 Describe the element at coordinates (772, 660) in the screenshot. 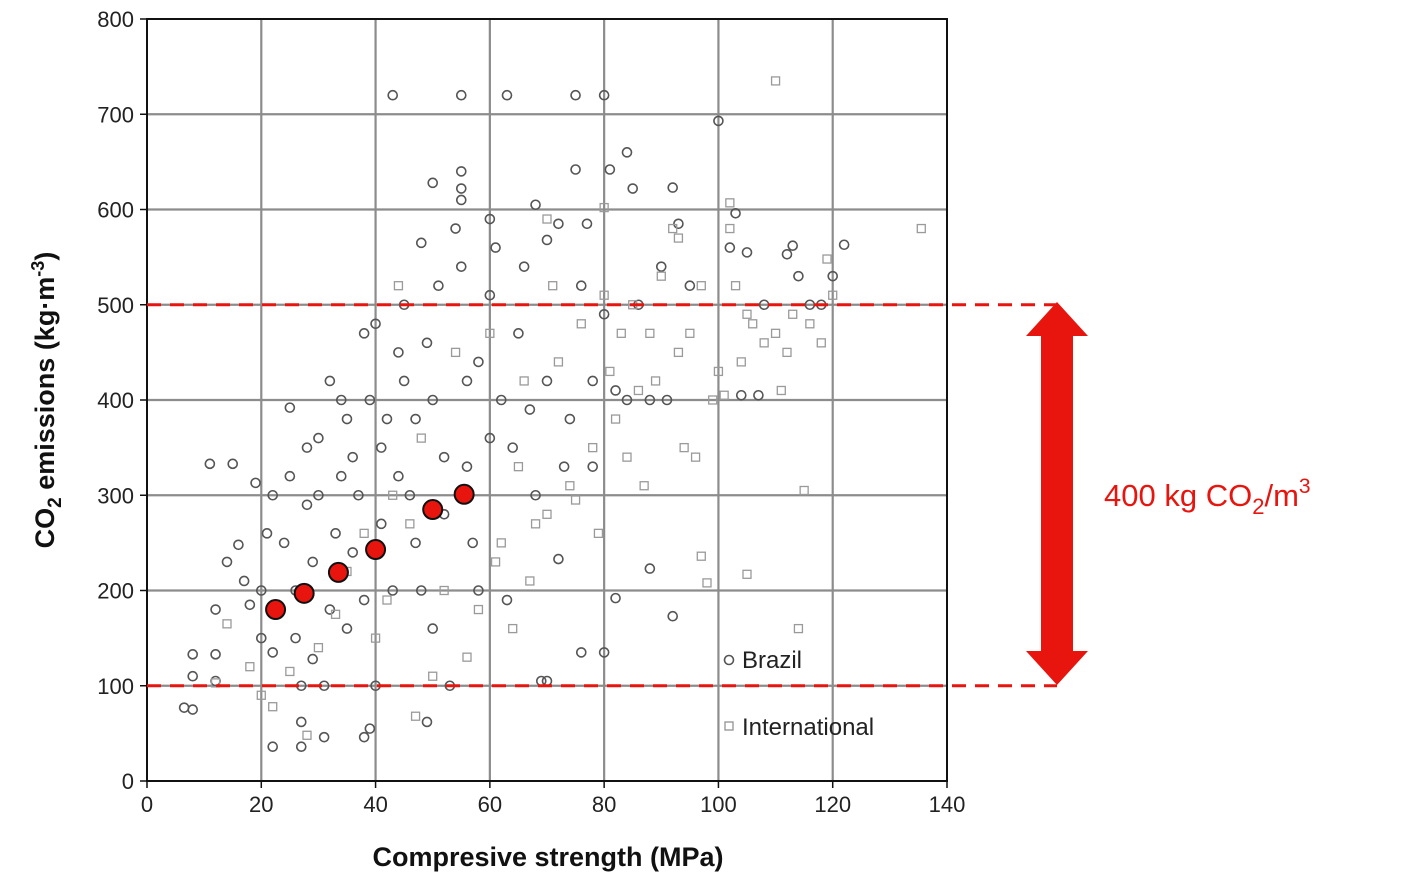

I see `legend-label-brazil: Brazil` at that location.